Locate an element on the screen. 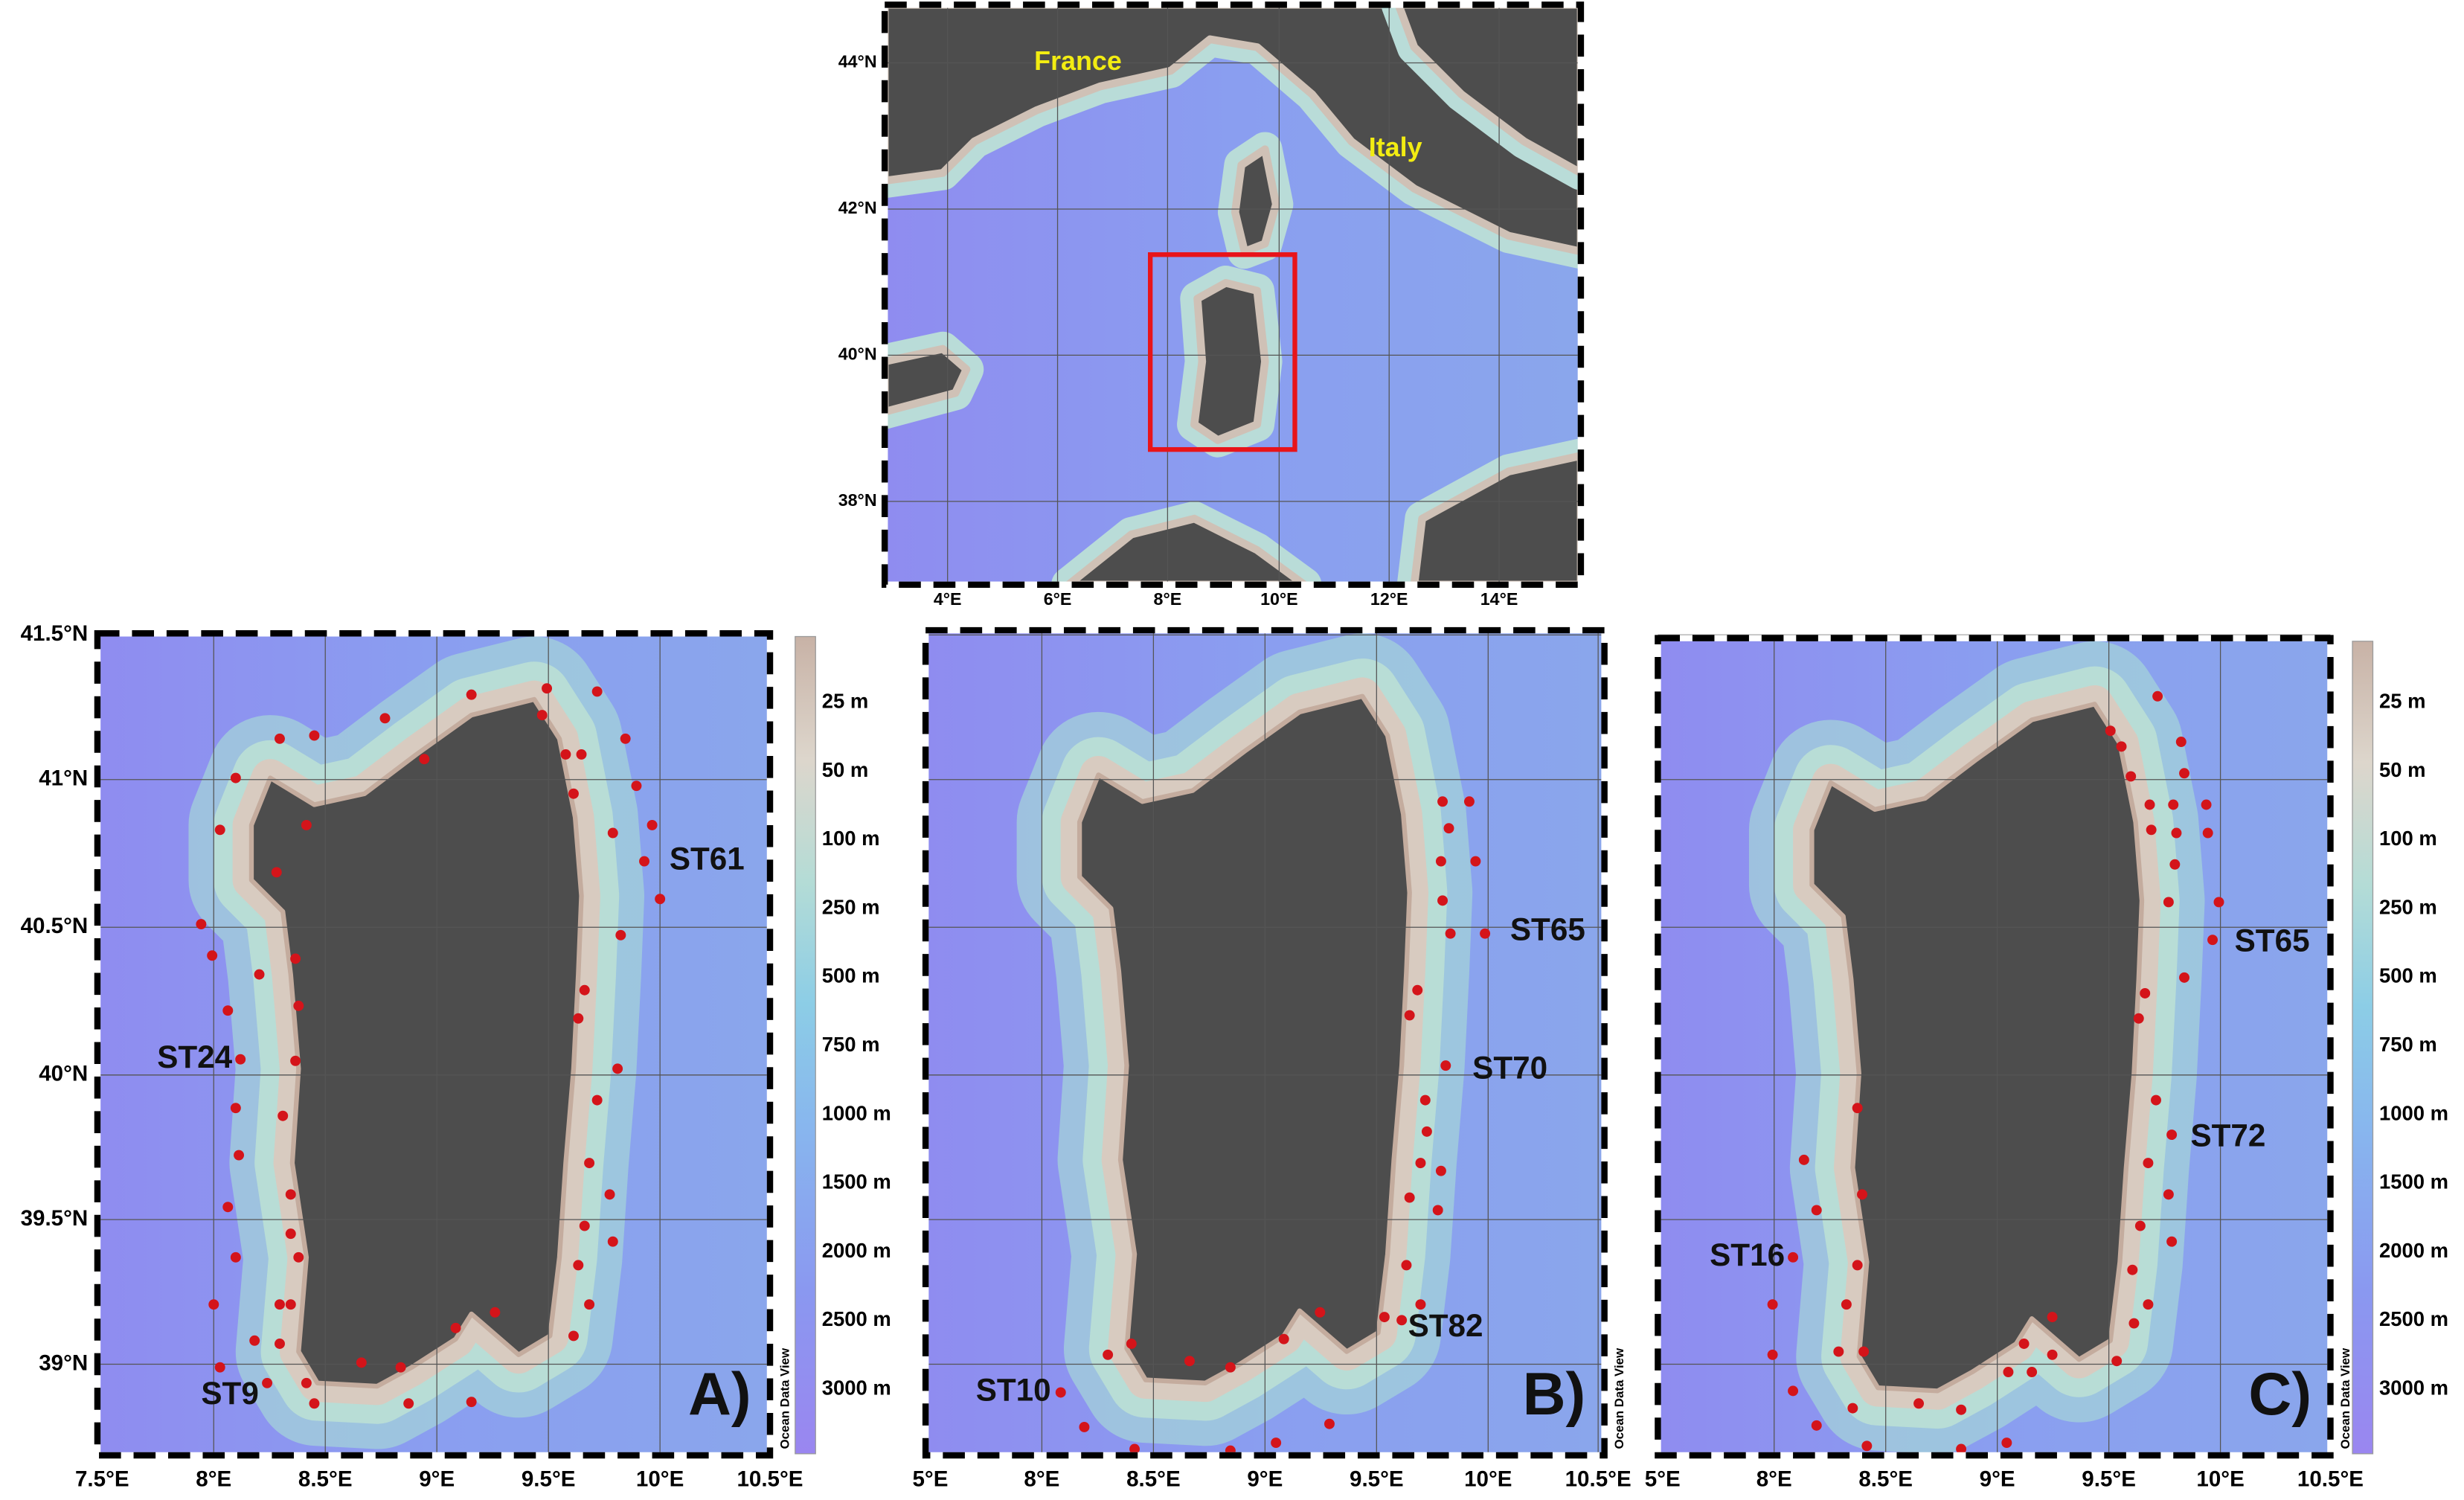  lon-tick-label: 8°E is located at coordinates (213, 1479).